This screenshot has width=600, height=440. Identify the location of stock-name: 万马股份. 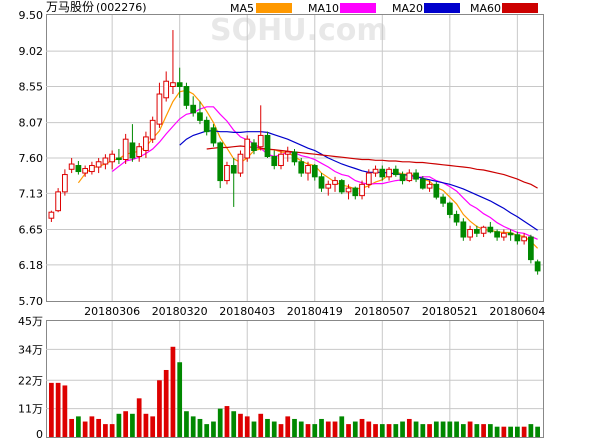
(70, 7).